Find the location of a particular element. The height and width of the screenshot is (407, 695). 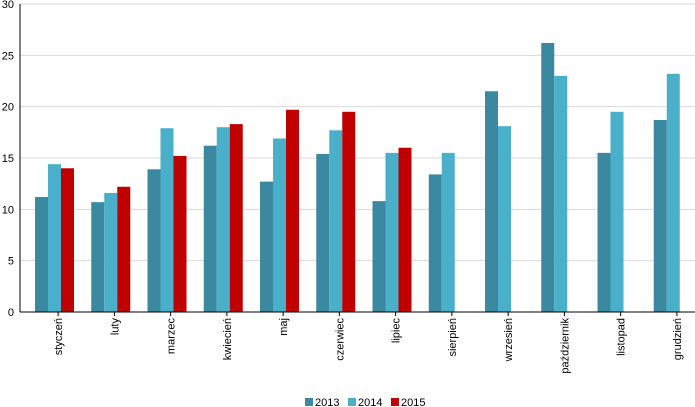

legend-swatch-2015 is located at coordinates (395, 402).